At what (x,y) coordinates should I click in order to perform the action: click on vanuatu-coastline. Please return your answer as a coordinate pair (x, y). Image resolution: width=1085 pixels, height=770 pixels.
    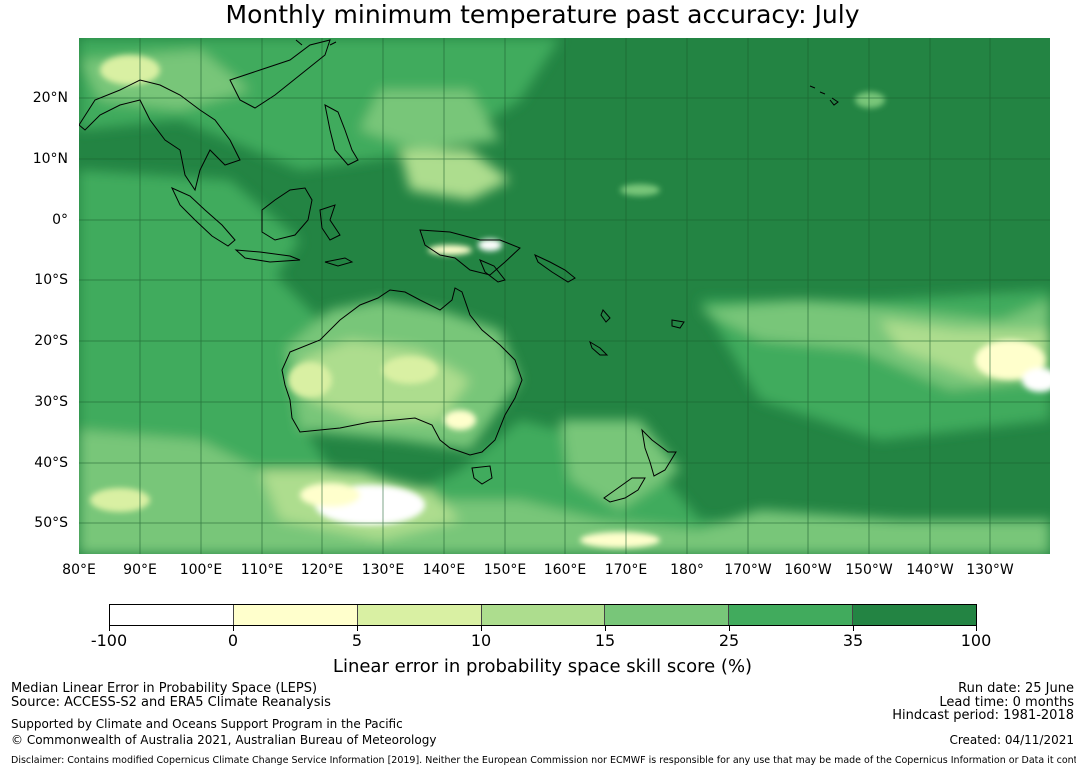
    Looking at the image, I should click on (605, 316).